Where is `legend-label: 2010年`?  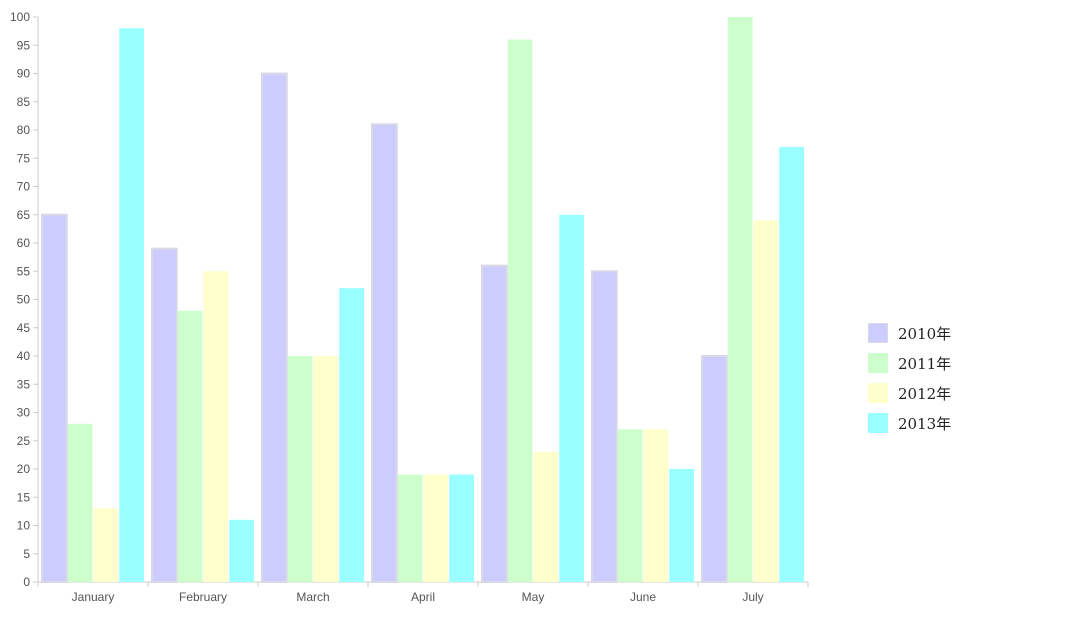
legend-label: 2010年 is located at coordinates (925, 333).